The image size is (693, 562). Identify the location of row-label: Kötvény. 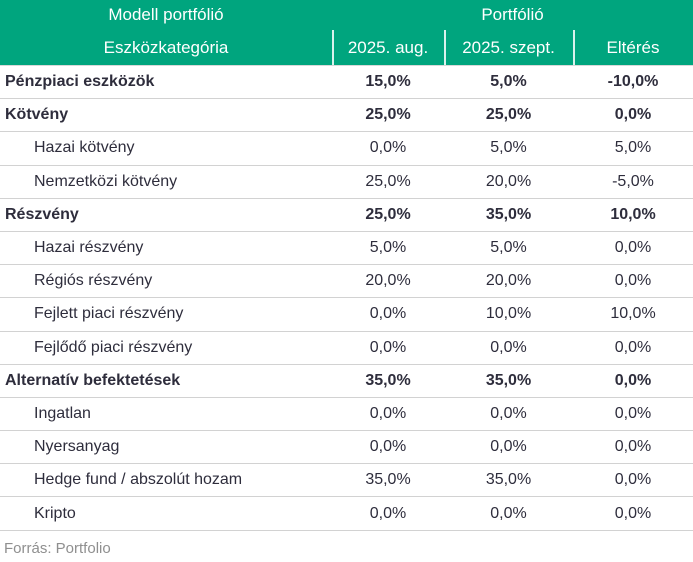
(37, 115).